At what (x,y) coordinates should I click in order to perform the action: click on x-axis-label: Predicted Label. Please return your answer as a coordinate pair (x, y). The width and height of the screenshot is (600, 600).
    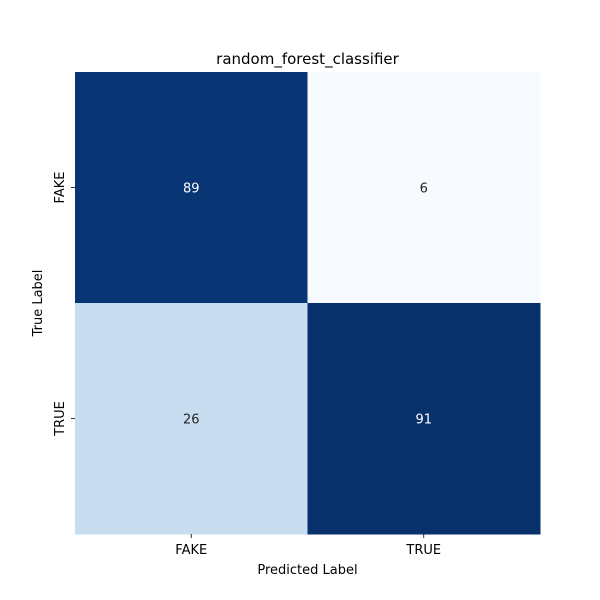
    Looking at the image, I should click on (307, 570).